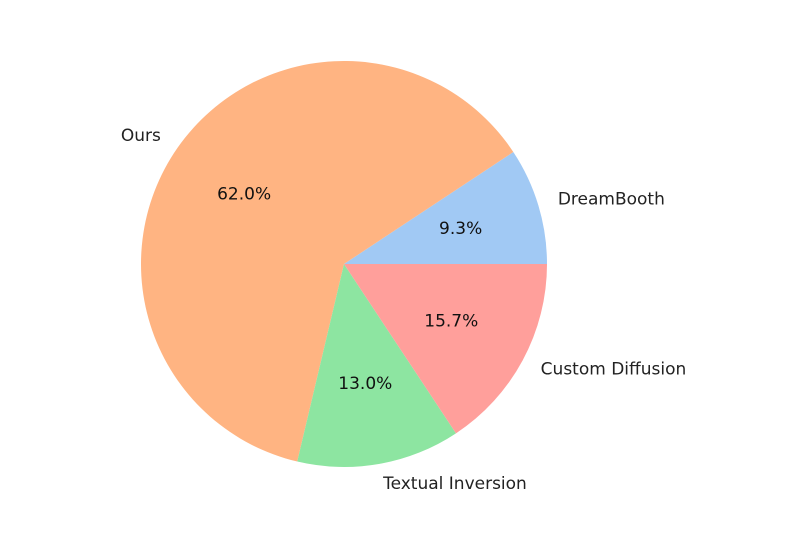 This screenshot has width=796, height=549. I want to click on pie-slice-textual-inversion, so click(376, 365).